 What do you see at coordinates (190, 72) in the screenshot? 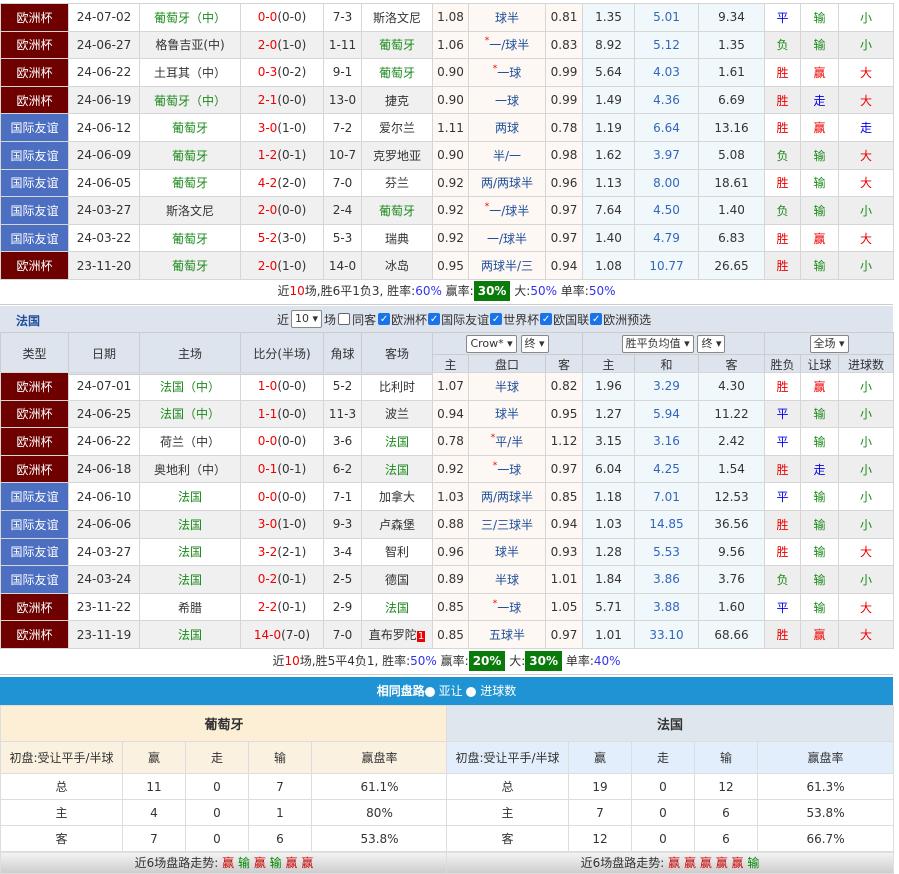
I see `home-team: 土耳其（中）` at bounding box center [190, 72].